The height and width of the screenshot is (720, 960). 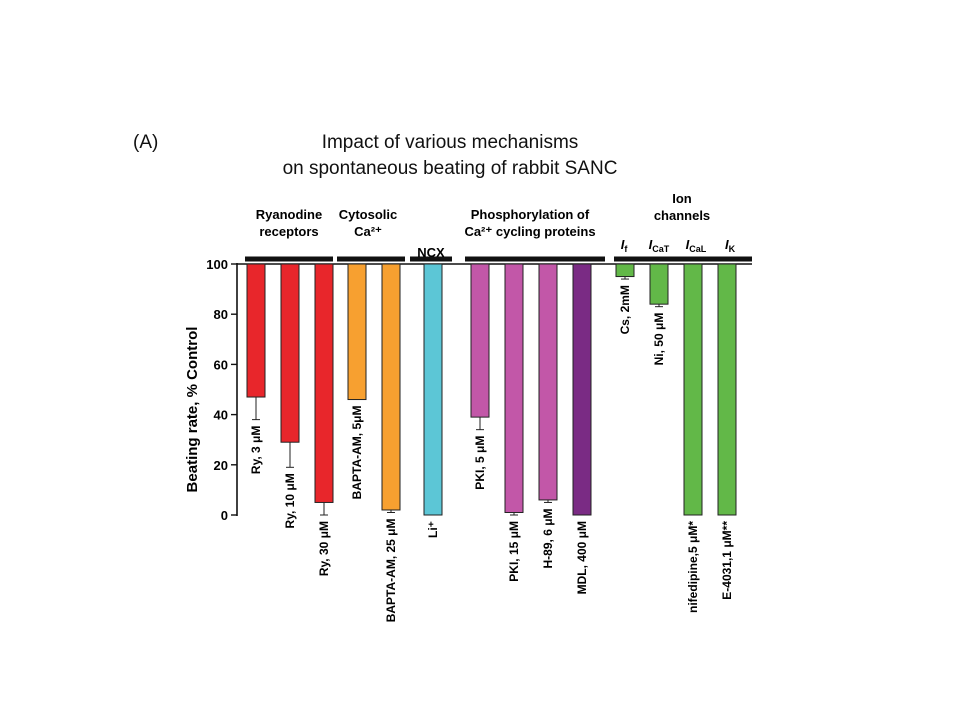 What do you see at coordinates (529, 231) in the screenshot?
I see `group-label: Ca²⁺ cycling proteins` at bounding box center [529, 231].